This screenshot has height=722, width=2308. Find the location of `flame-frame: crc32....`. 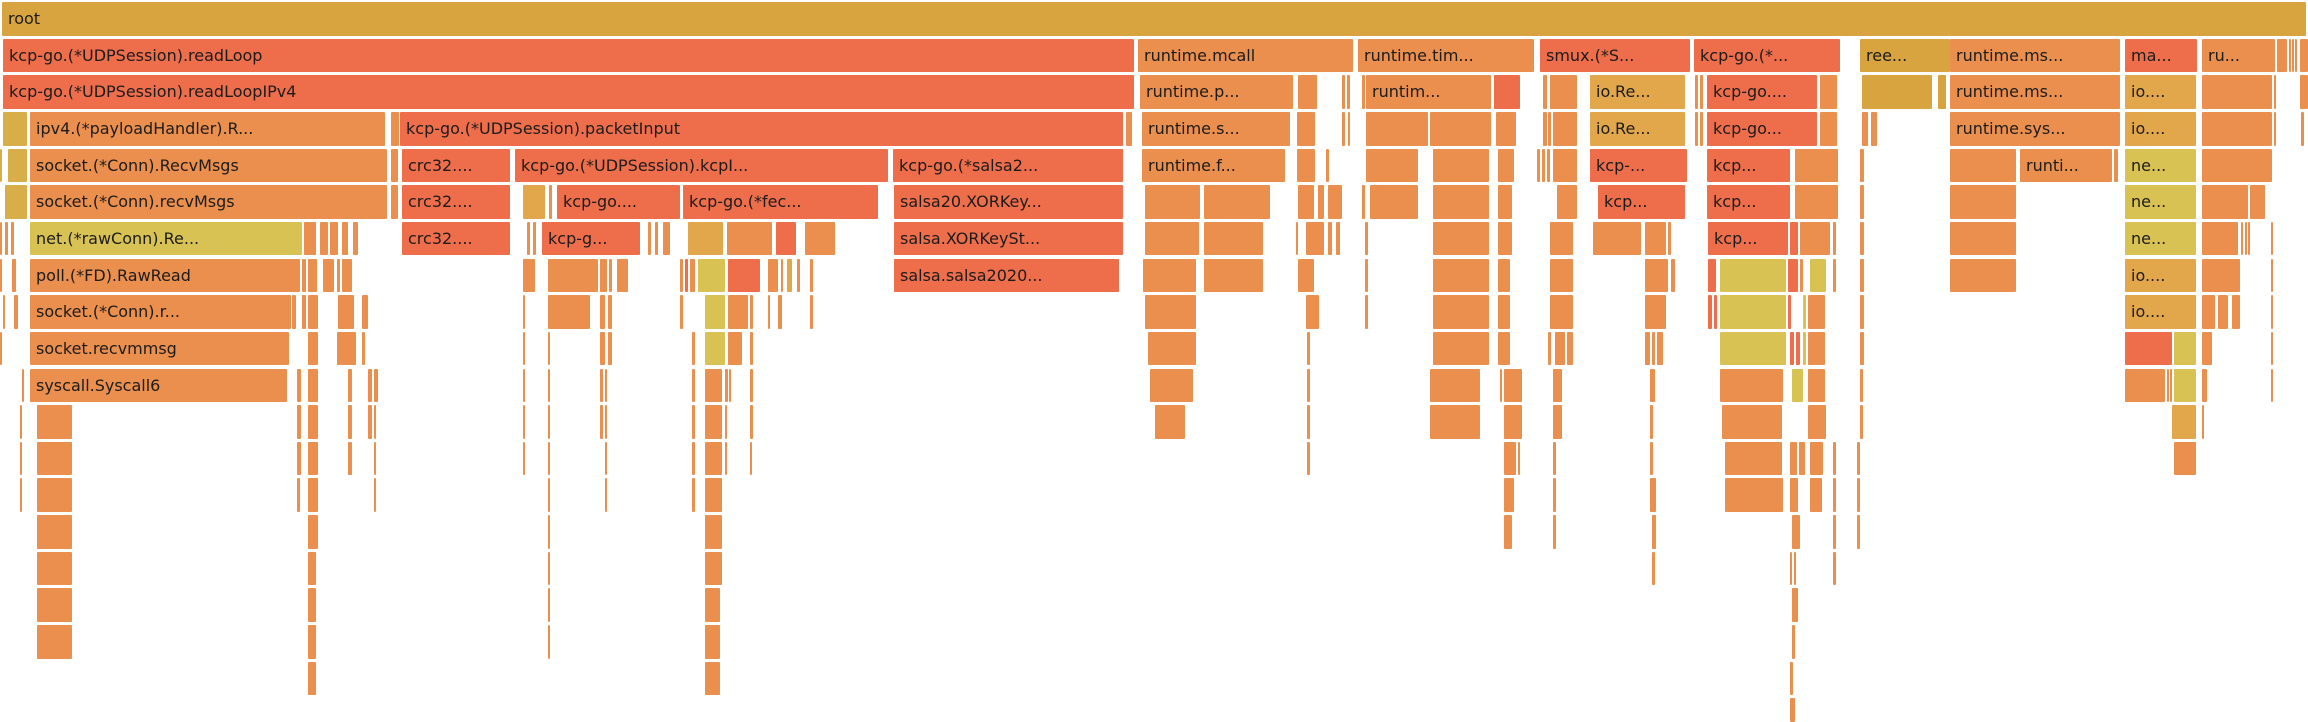

flame-frame: crc32.... is located at coordinates (456, 238).